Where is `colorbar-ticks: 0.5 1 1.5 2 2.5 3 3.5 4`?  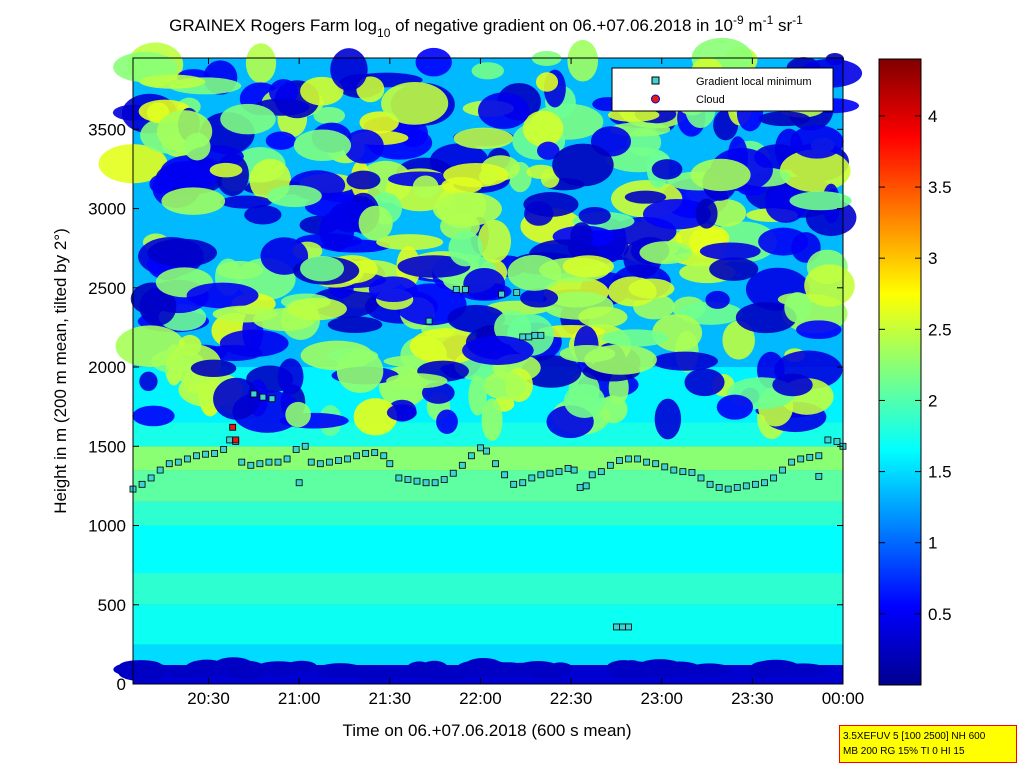 colorbar-ticks: 0.5 1 1.5 2 2.5 3 3.5 4 is located at coordinates (915, 365).